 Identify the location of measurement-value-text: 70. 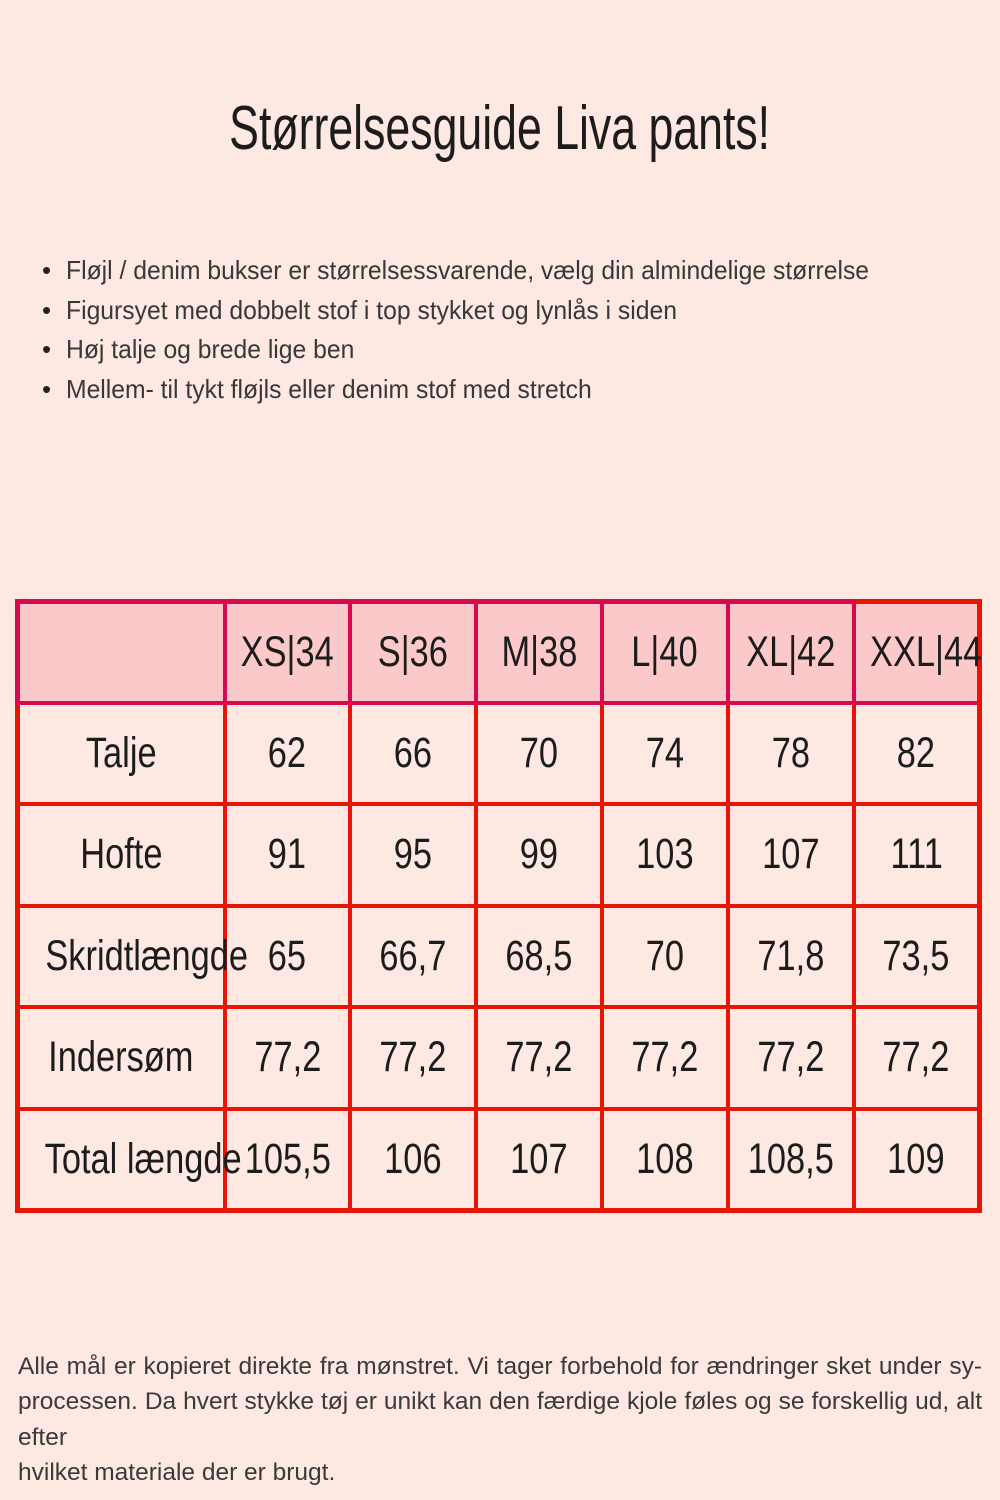
(539, 752).